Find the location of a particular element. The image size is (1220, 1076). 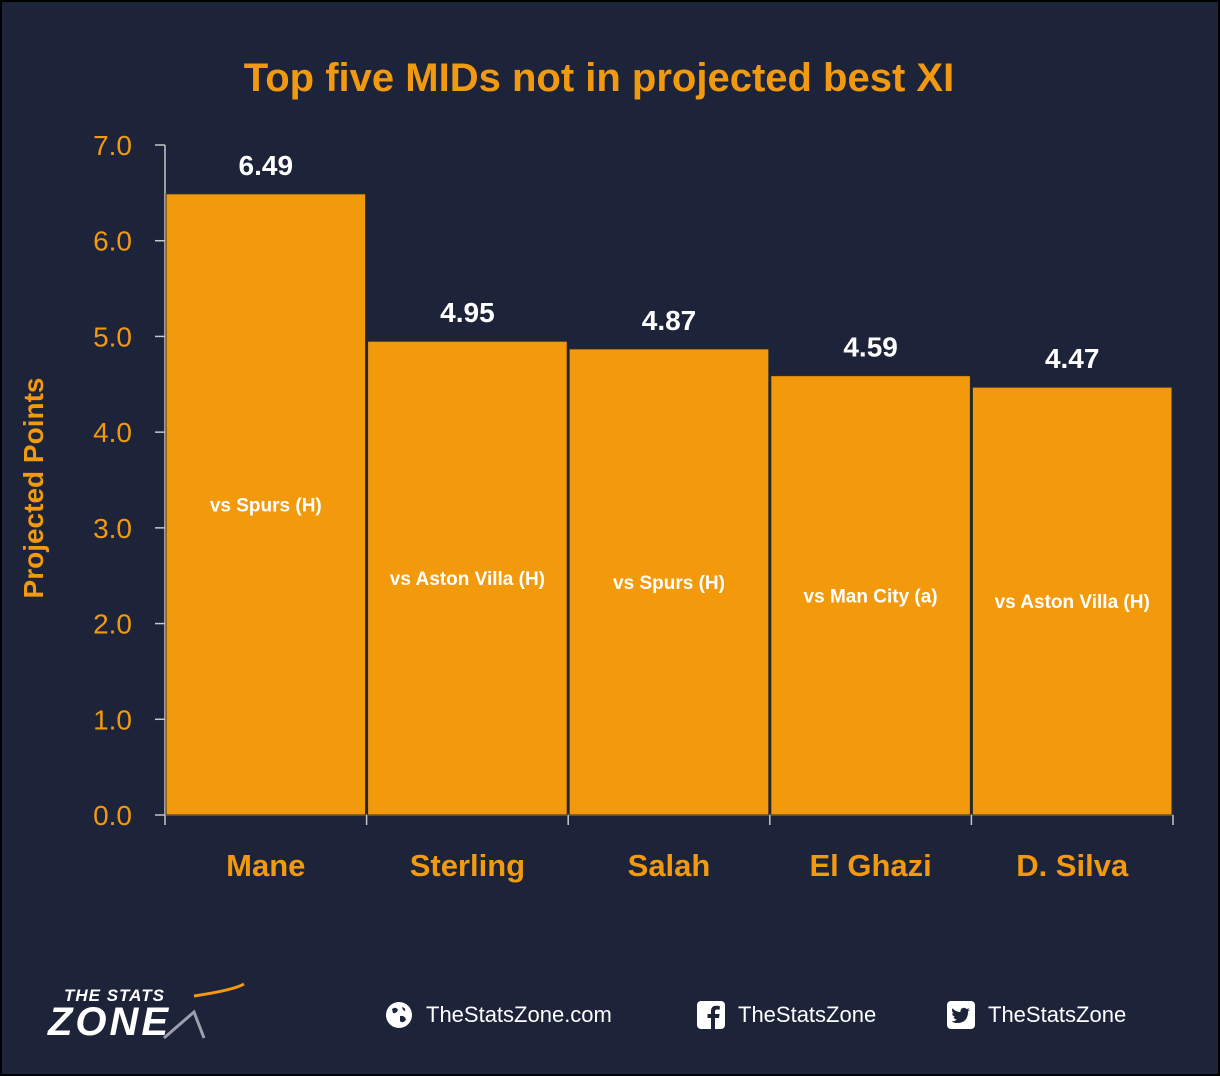

bar-value-label: 6.49 is located at coordinates (266, 165).